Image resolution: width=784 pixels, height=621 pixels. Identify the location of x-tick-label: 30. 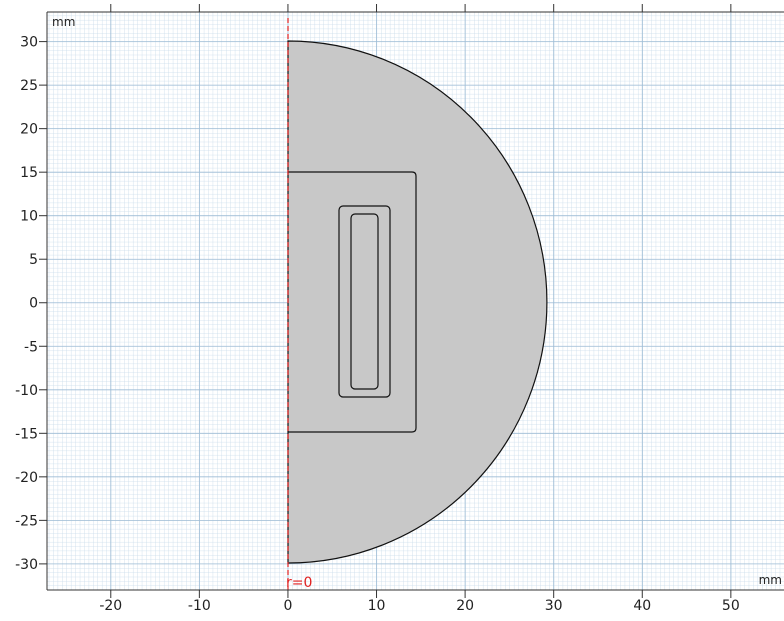
(554, 606).